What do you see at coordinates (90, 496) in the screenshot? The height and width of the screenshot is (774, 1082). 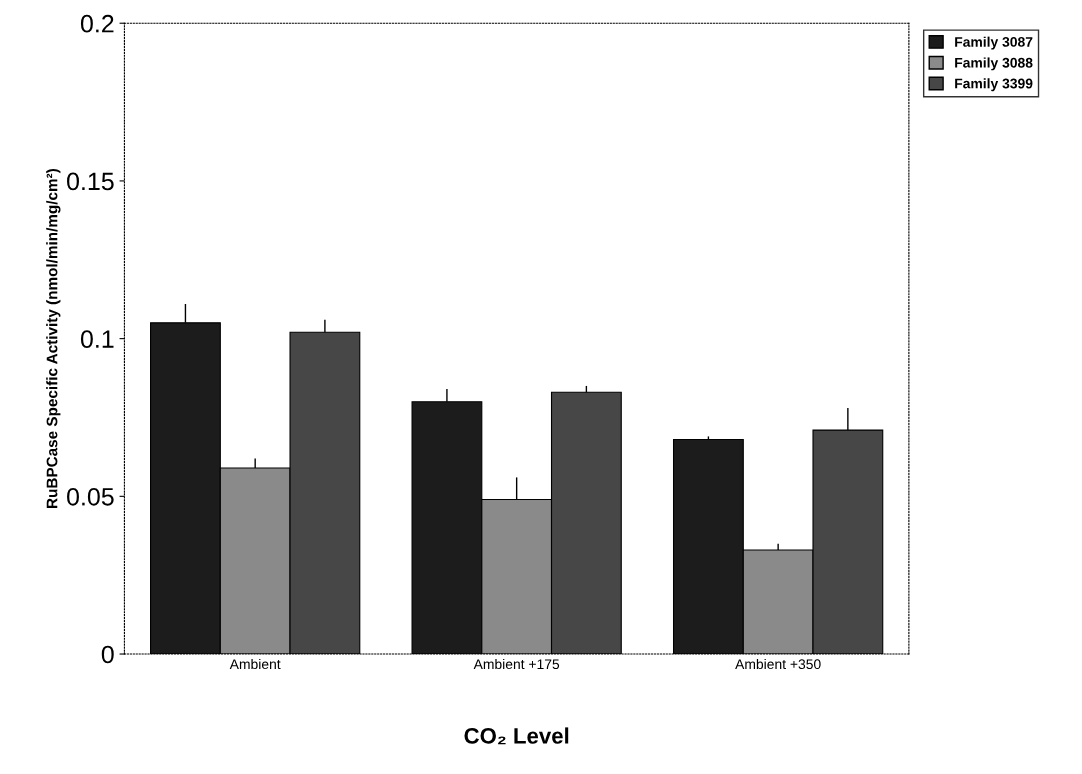 I see `y-tick-label: 0.05` at bounding box center [90, 496].